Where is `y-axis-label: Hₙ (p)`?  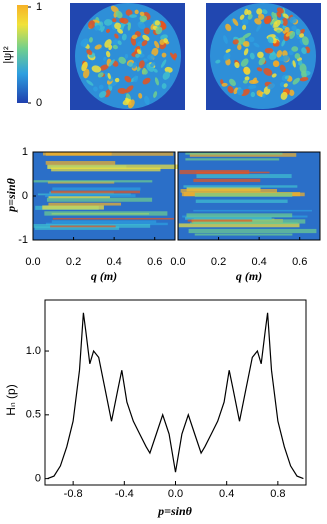
y-axis-label: Hₙ (p) is located at coordinates (11, 399).